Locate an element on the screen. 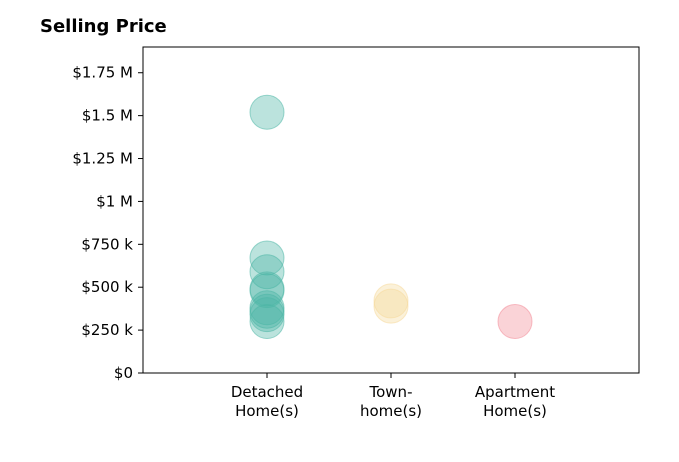 The image size is (679, 462). x-tick-label: home(s) is located at coordinates (391, 411).